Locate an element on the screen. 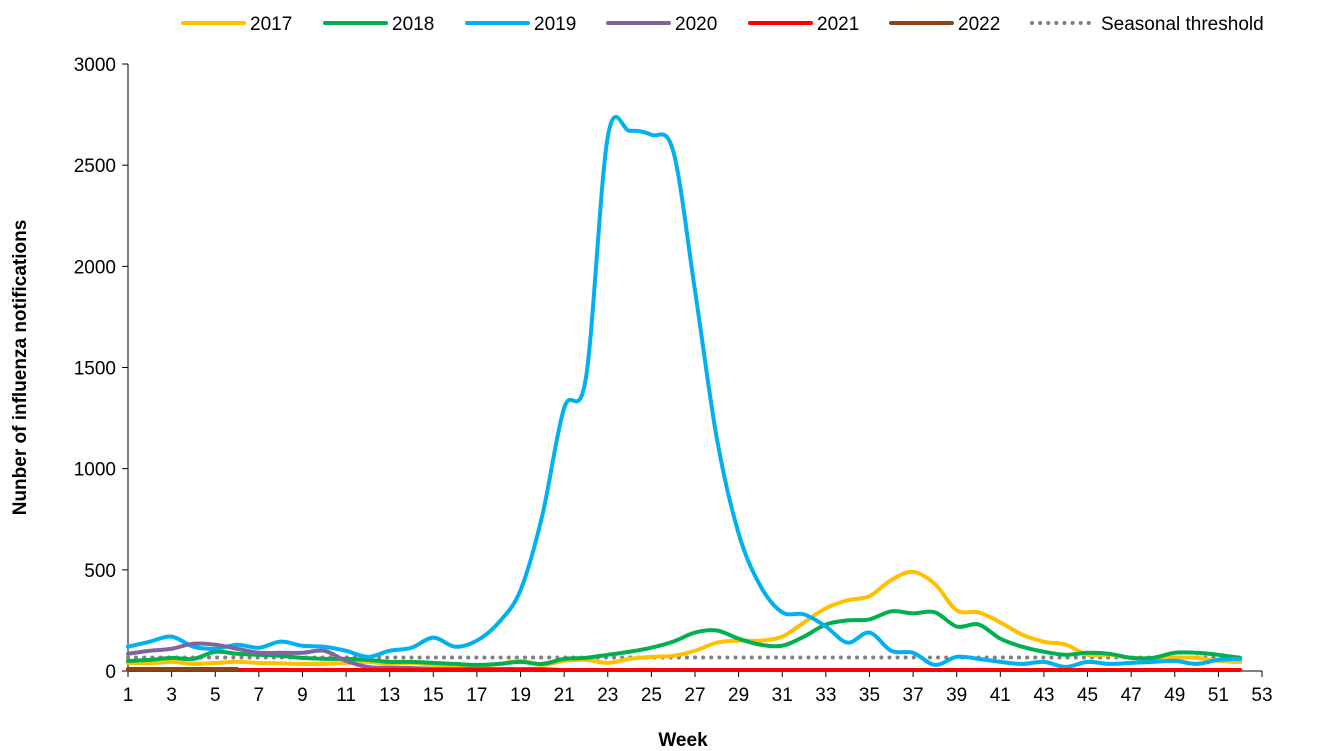  legend-label-2018: 2018 is located at coordinates (413, 24).